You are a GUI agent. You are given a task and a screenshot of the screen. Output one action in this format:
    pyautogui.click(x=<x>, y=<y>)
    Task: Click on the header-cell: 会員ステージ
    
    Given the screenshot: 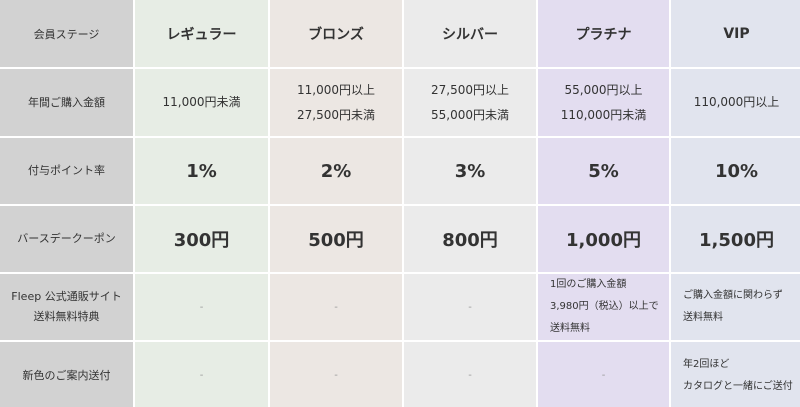 What is the action you would take?
    pyautogui.click(x=66, y=33)
    